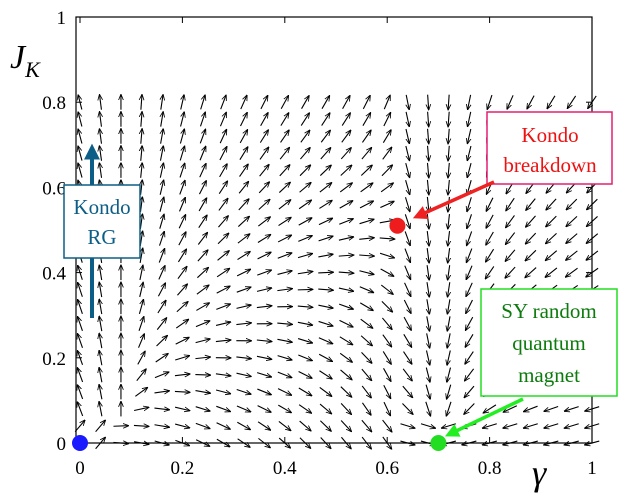  What do you see at coordinates (18, 57) in the screenshot?
I see `y-axis-label-main: J` at bounding box center [18, 57].